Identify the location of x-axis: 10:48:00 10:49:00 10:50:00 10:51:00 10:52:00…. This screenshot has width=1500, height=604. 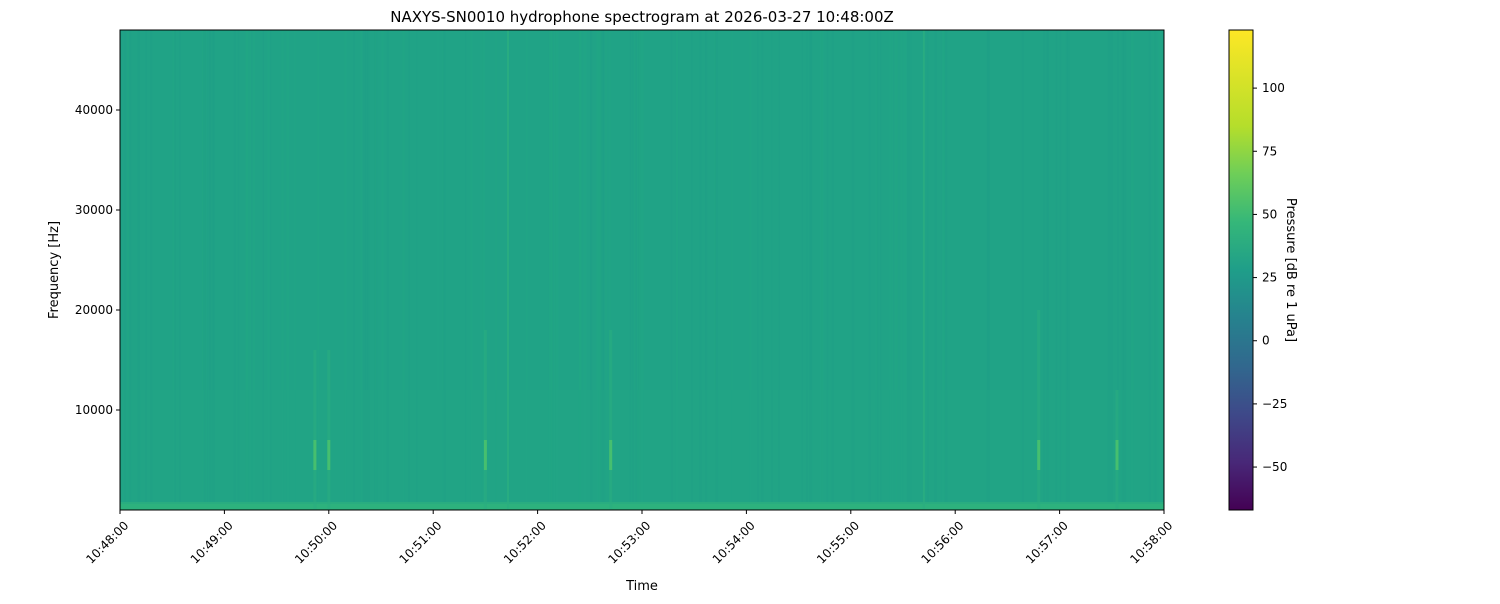
(629, 538).